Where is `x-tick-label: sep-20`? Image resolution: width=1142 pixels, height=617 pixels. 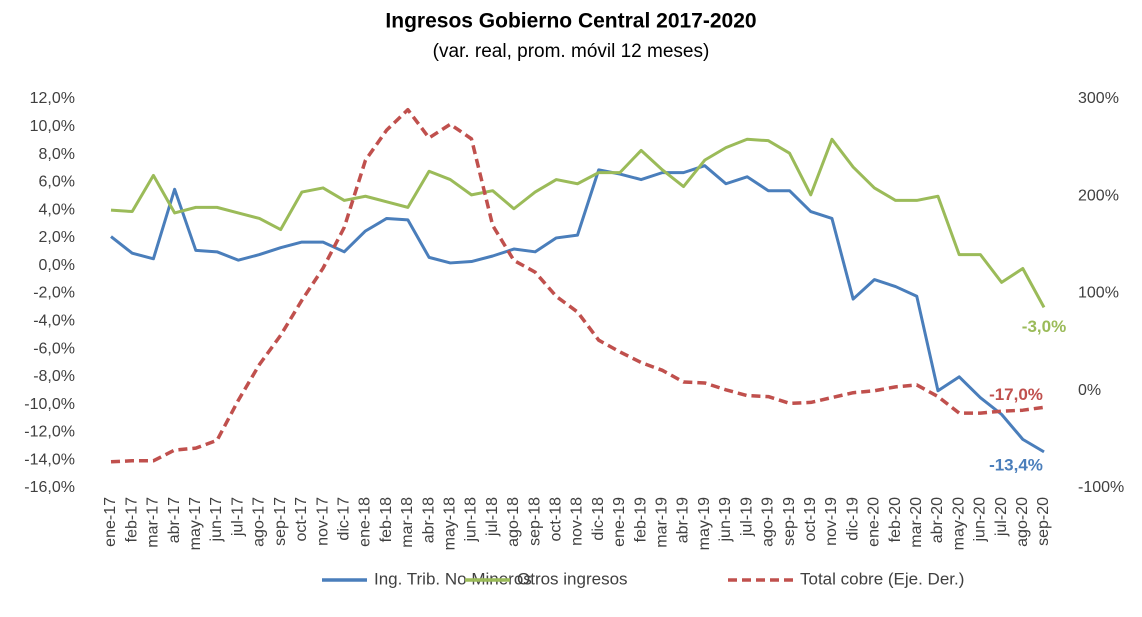 x-tick-label: sep-20 is located at coordinates (1043, 521).